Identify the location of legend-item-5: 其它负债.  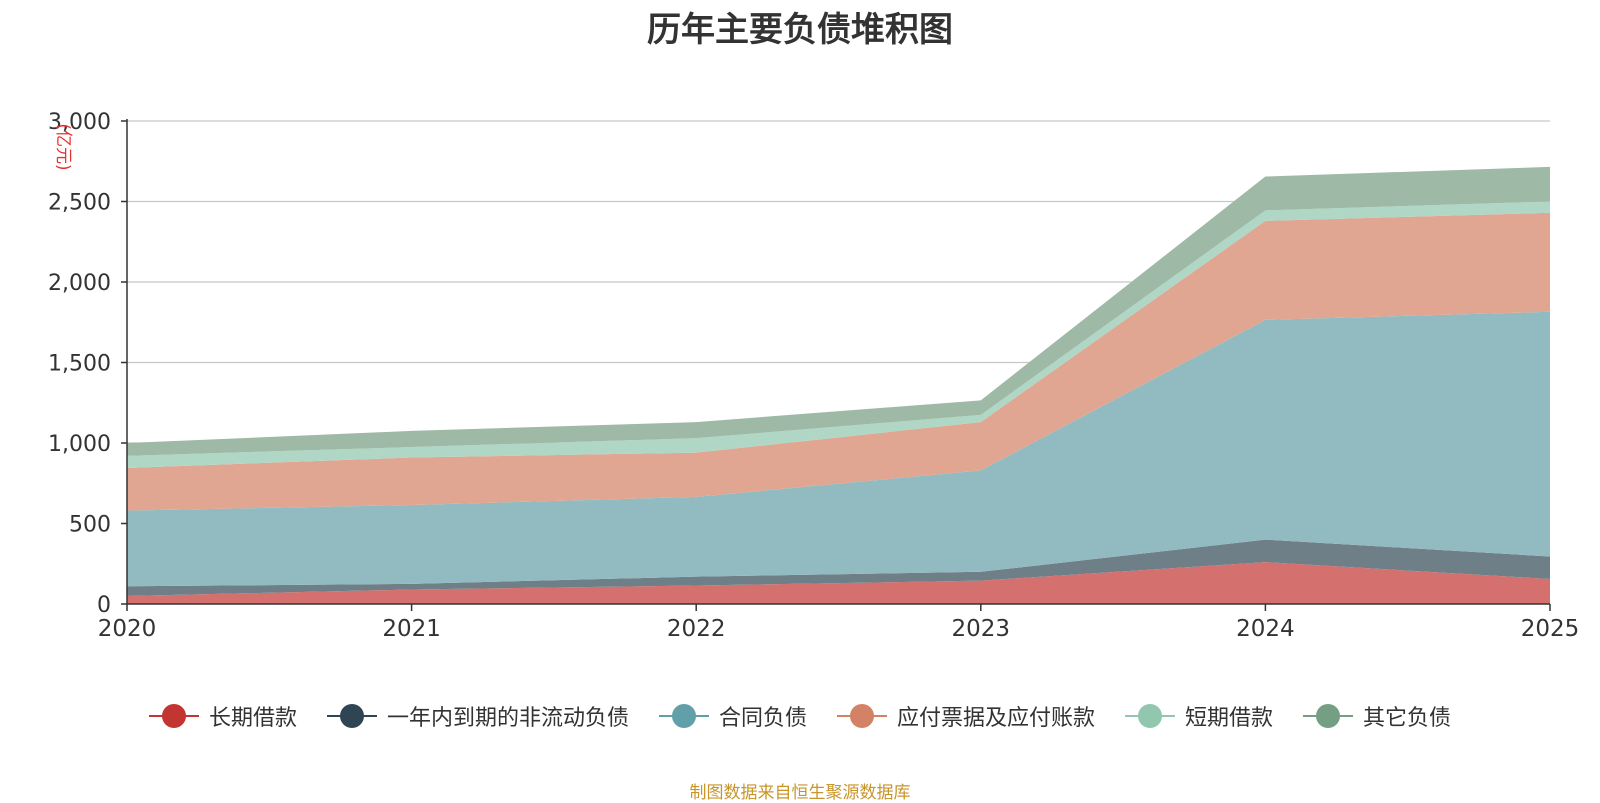
(1377, 716).